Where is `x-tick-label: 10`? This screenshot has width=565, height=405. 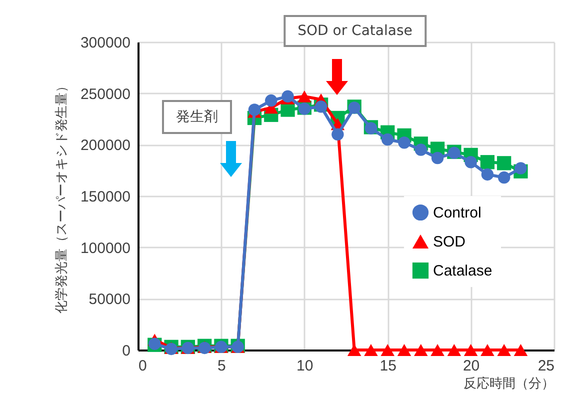
x-tick-label: 10 is located at coordinates (305, 366).